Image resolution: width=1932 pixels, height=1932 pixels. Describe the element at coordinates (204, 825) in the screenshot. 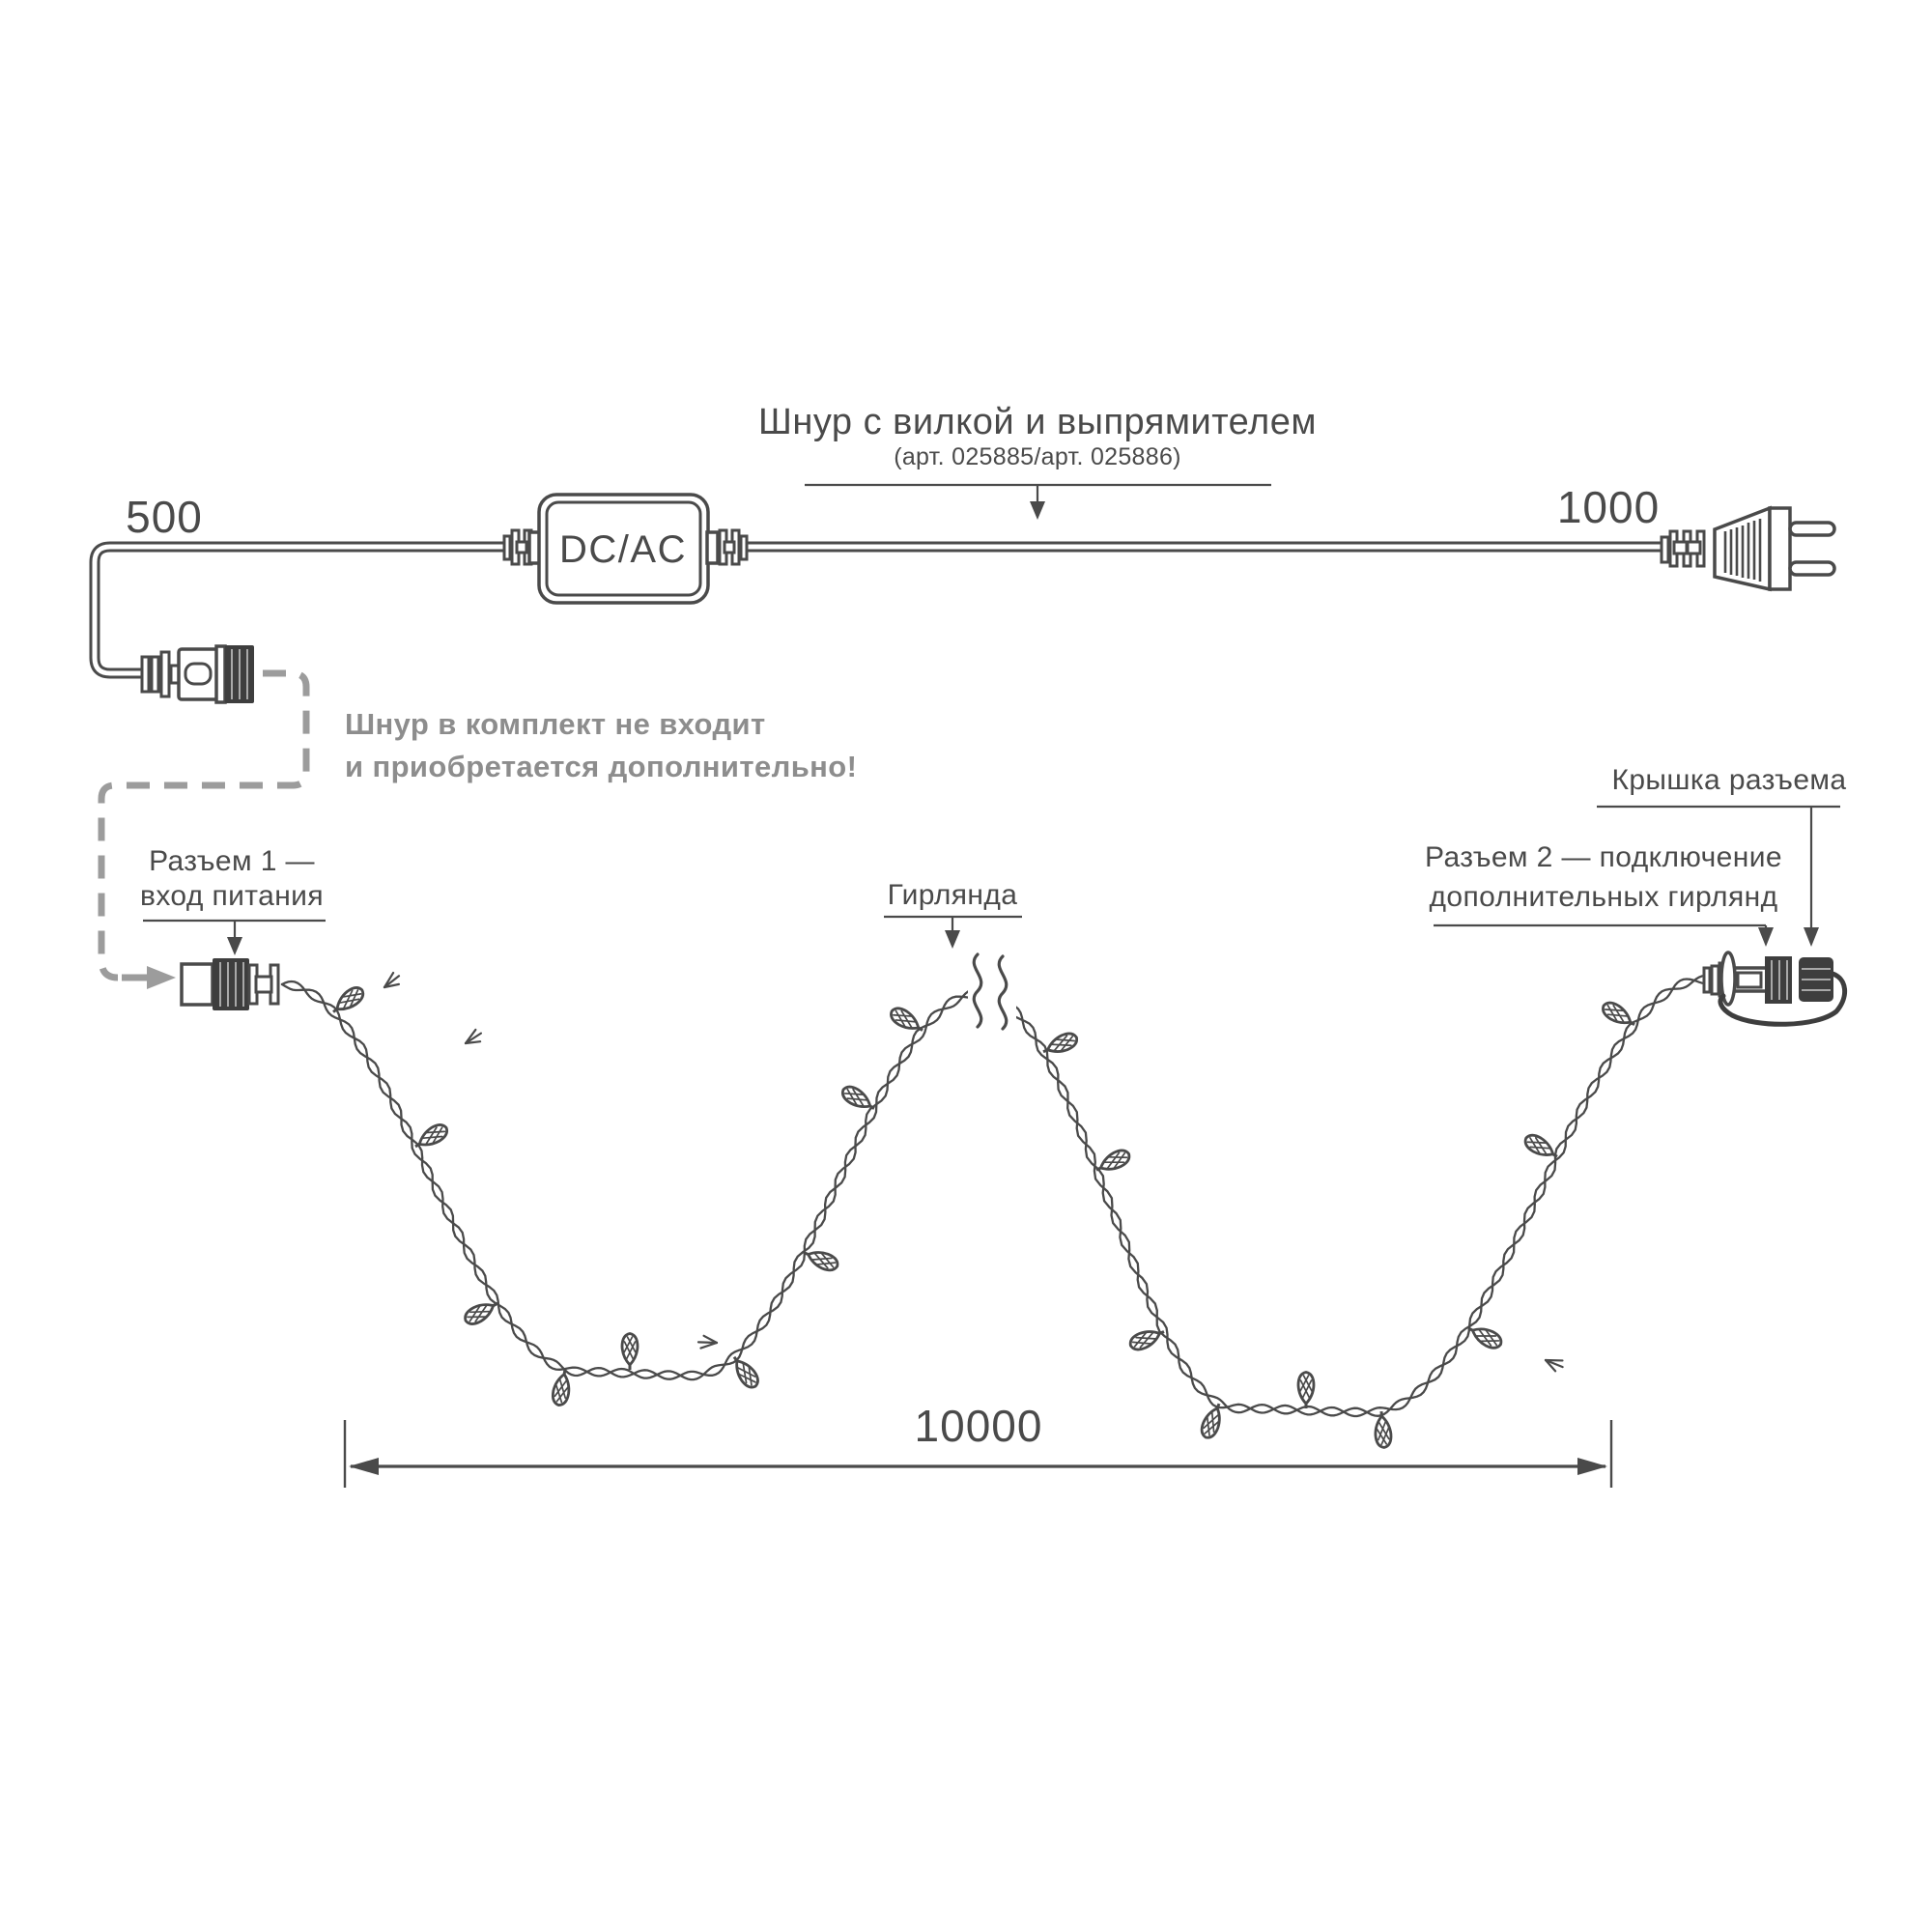

I see `dashed-route` at that location.